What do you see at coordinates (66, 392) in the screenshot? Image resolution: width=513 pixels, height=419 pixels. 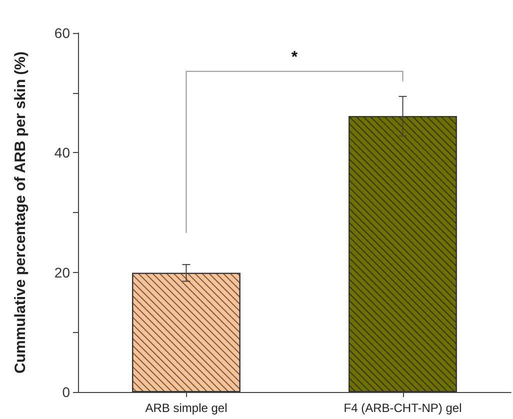 I see `y-tick-label: 0` at bounding box center [66, 392].